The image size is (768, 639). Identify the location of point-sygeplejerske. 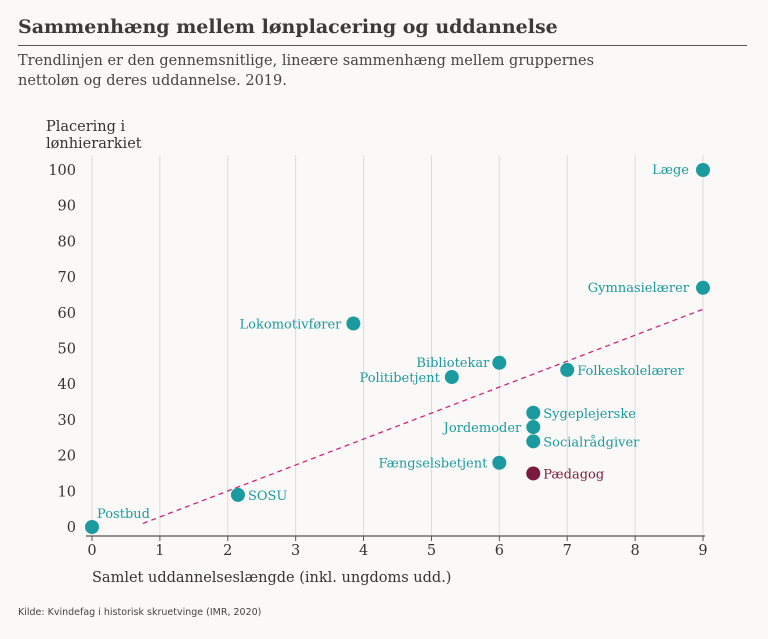
(533, 412).